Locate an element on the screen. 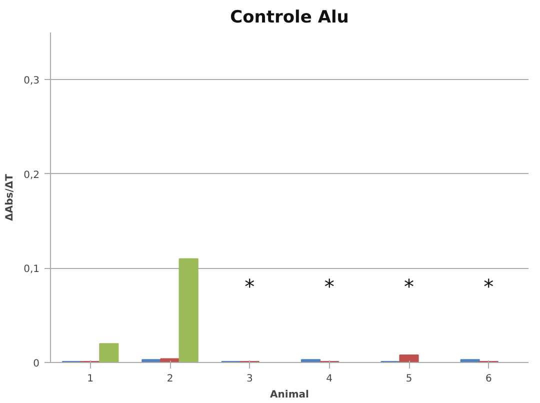  x-axis-title: Animal is located at coordinates (289, 395).